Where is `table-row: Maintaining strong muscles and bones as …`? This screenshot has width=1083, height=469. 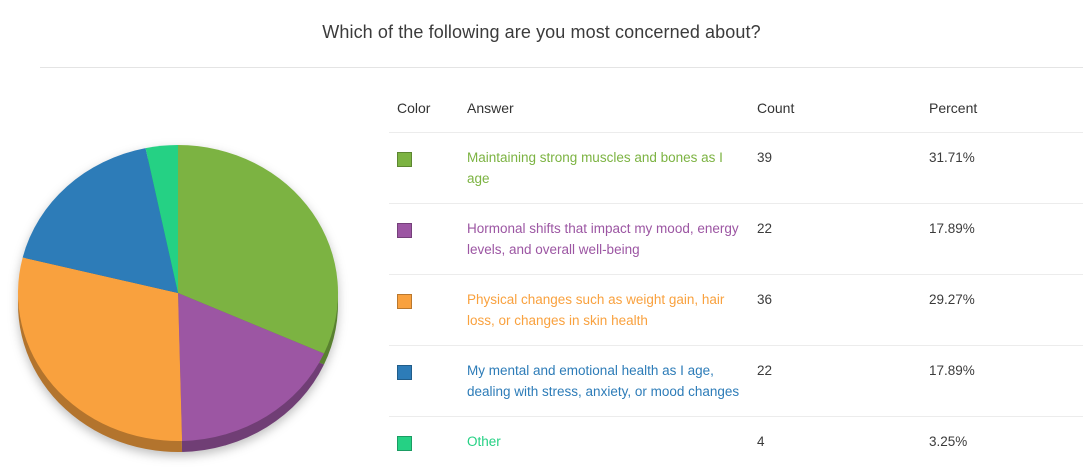
table-row: Maintaining strong muscles and bones as … is located at coordinates (736, 168).